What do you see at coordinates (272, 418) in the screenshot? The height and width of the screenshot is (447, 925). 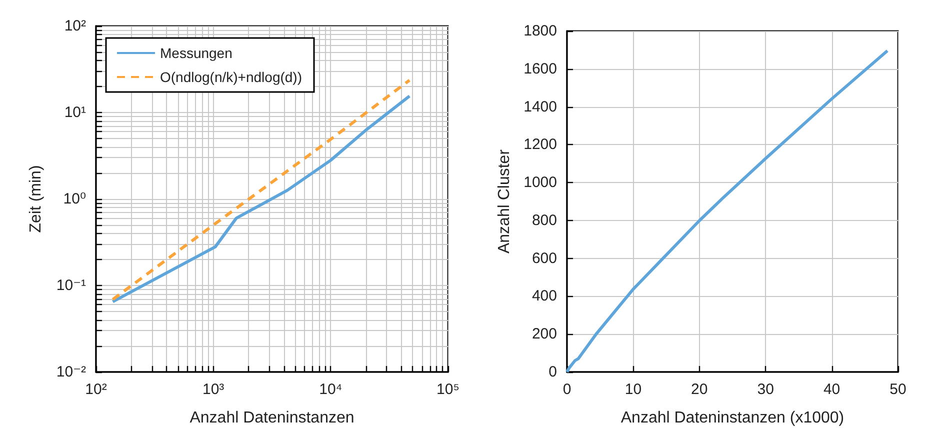 I see `x-axis-title: Anzahl Dateninstanzen` at bounding box center [272, 418].